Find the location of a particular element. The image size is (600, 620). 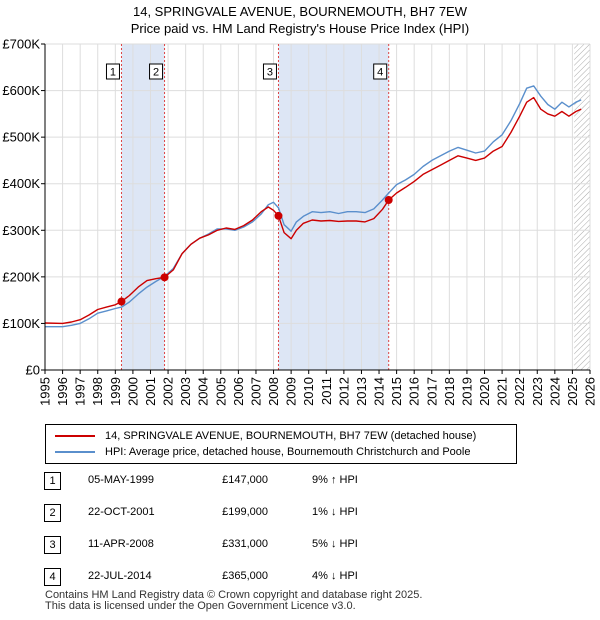

x-tick-label: 2010 is located at coordinates (308, 391).